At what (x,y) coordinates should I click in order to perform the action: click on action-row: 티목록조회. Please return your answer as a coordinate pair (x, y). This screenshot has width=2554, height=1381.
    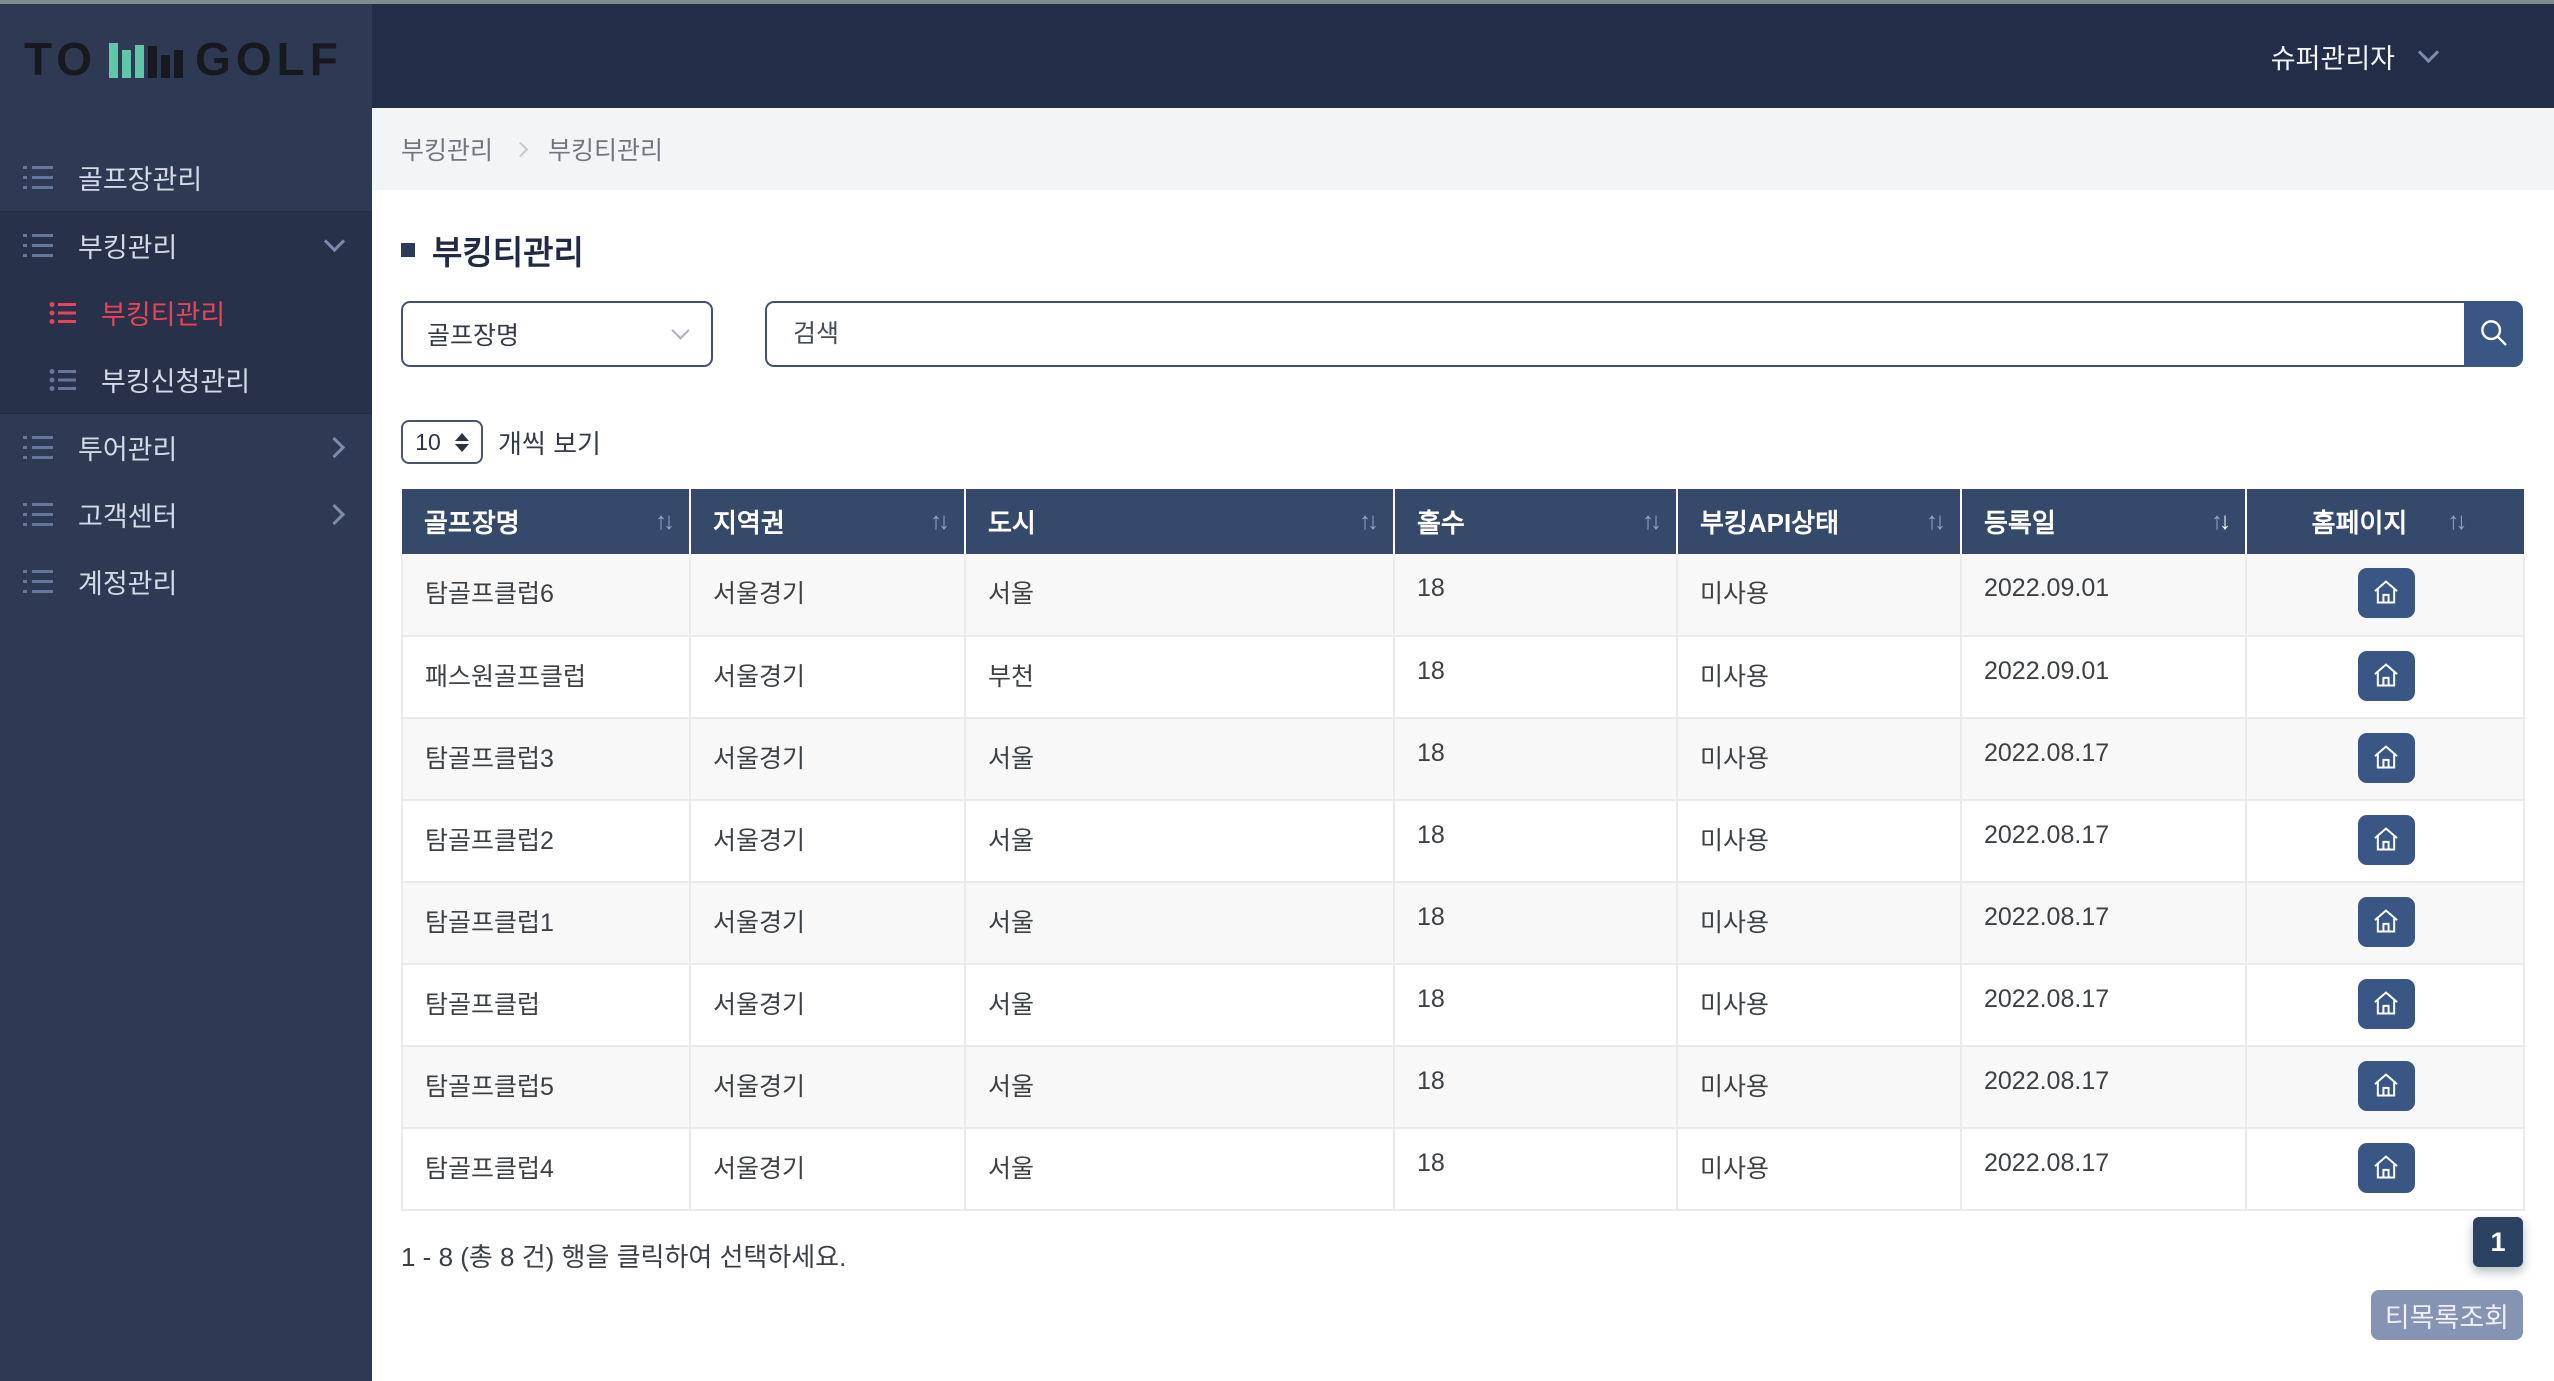
    Looking at the image, I should click on (1462, 1315).